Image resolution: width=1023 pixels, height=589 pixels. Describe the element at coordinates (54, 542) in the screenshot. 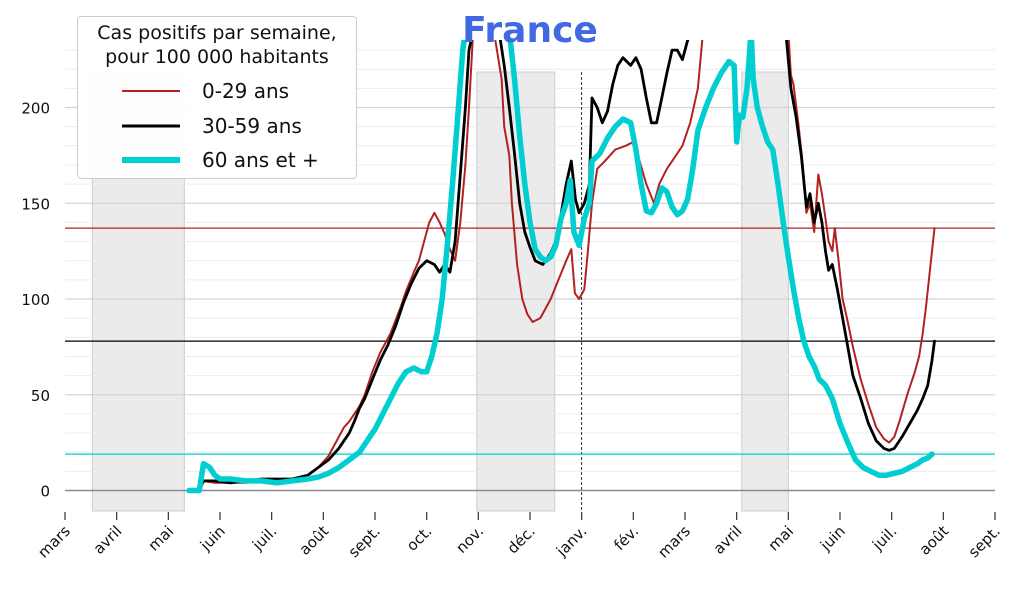

I see `x-tick-label-0: mars` at that location.